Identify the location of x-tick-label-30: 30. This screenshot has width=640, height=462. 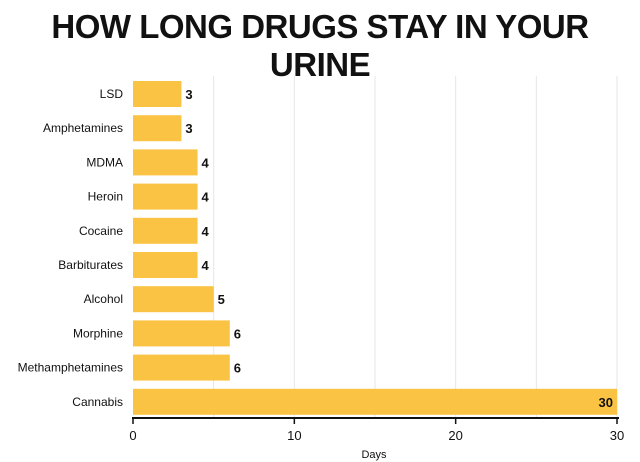
(617, 435).